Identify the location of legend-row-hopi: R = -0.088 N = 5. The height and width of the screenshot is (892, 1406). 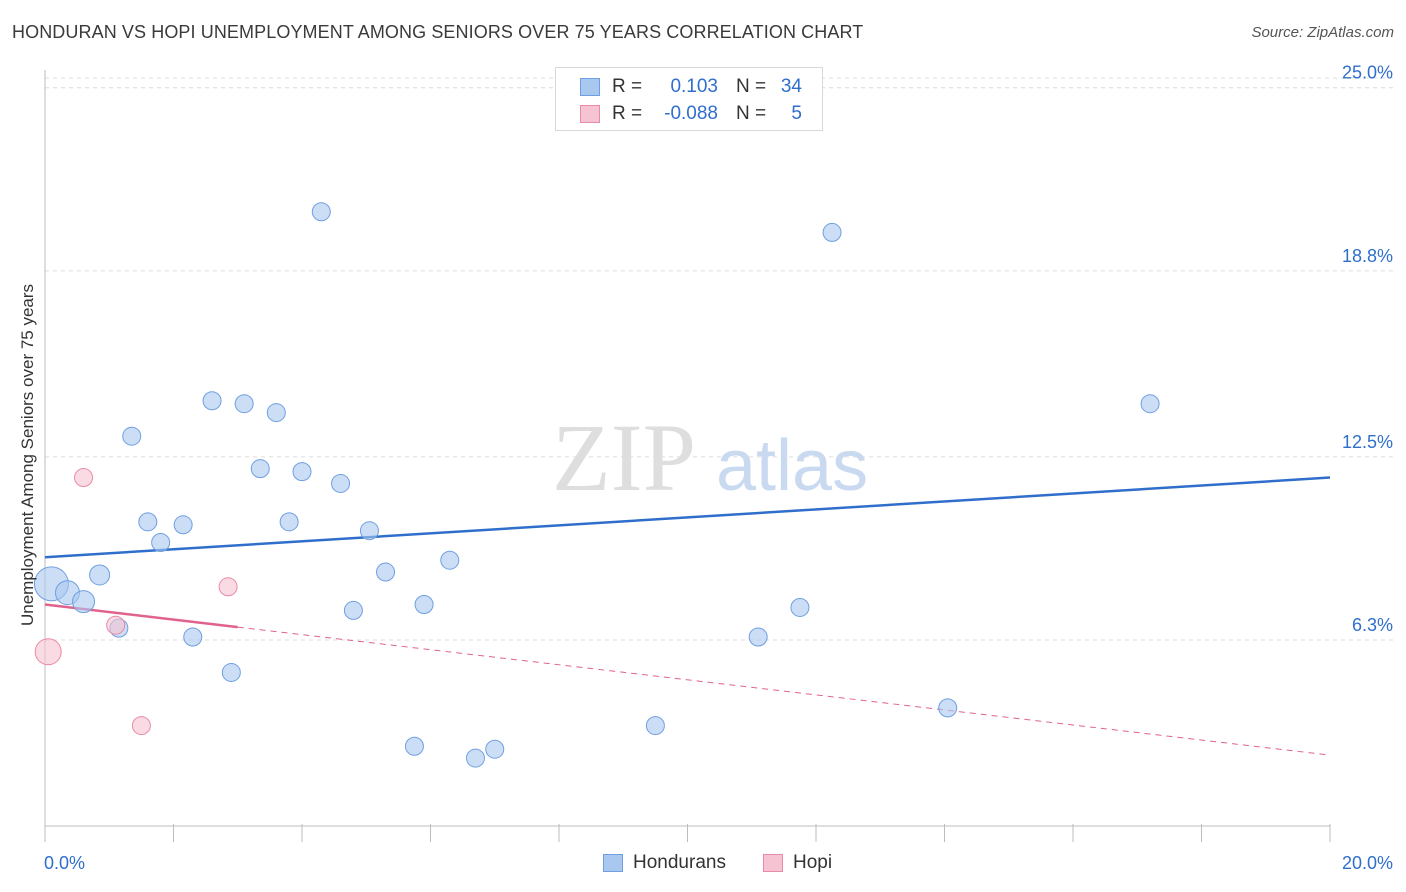
(691, 114).